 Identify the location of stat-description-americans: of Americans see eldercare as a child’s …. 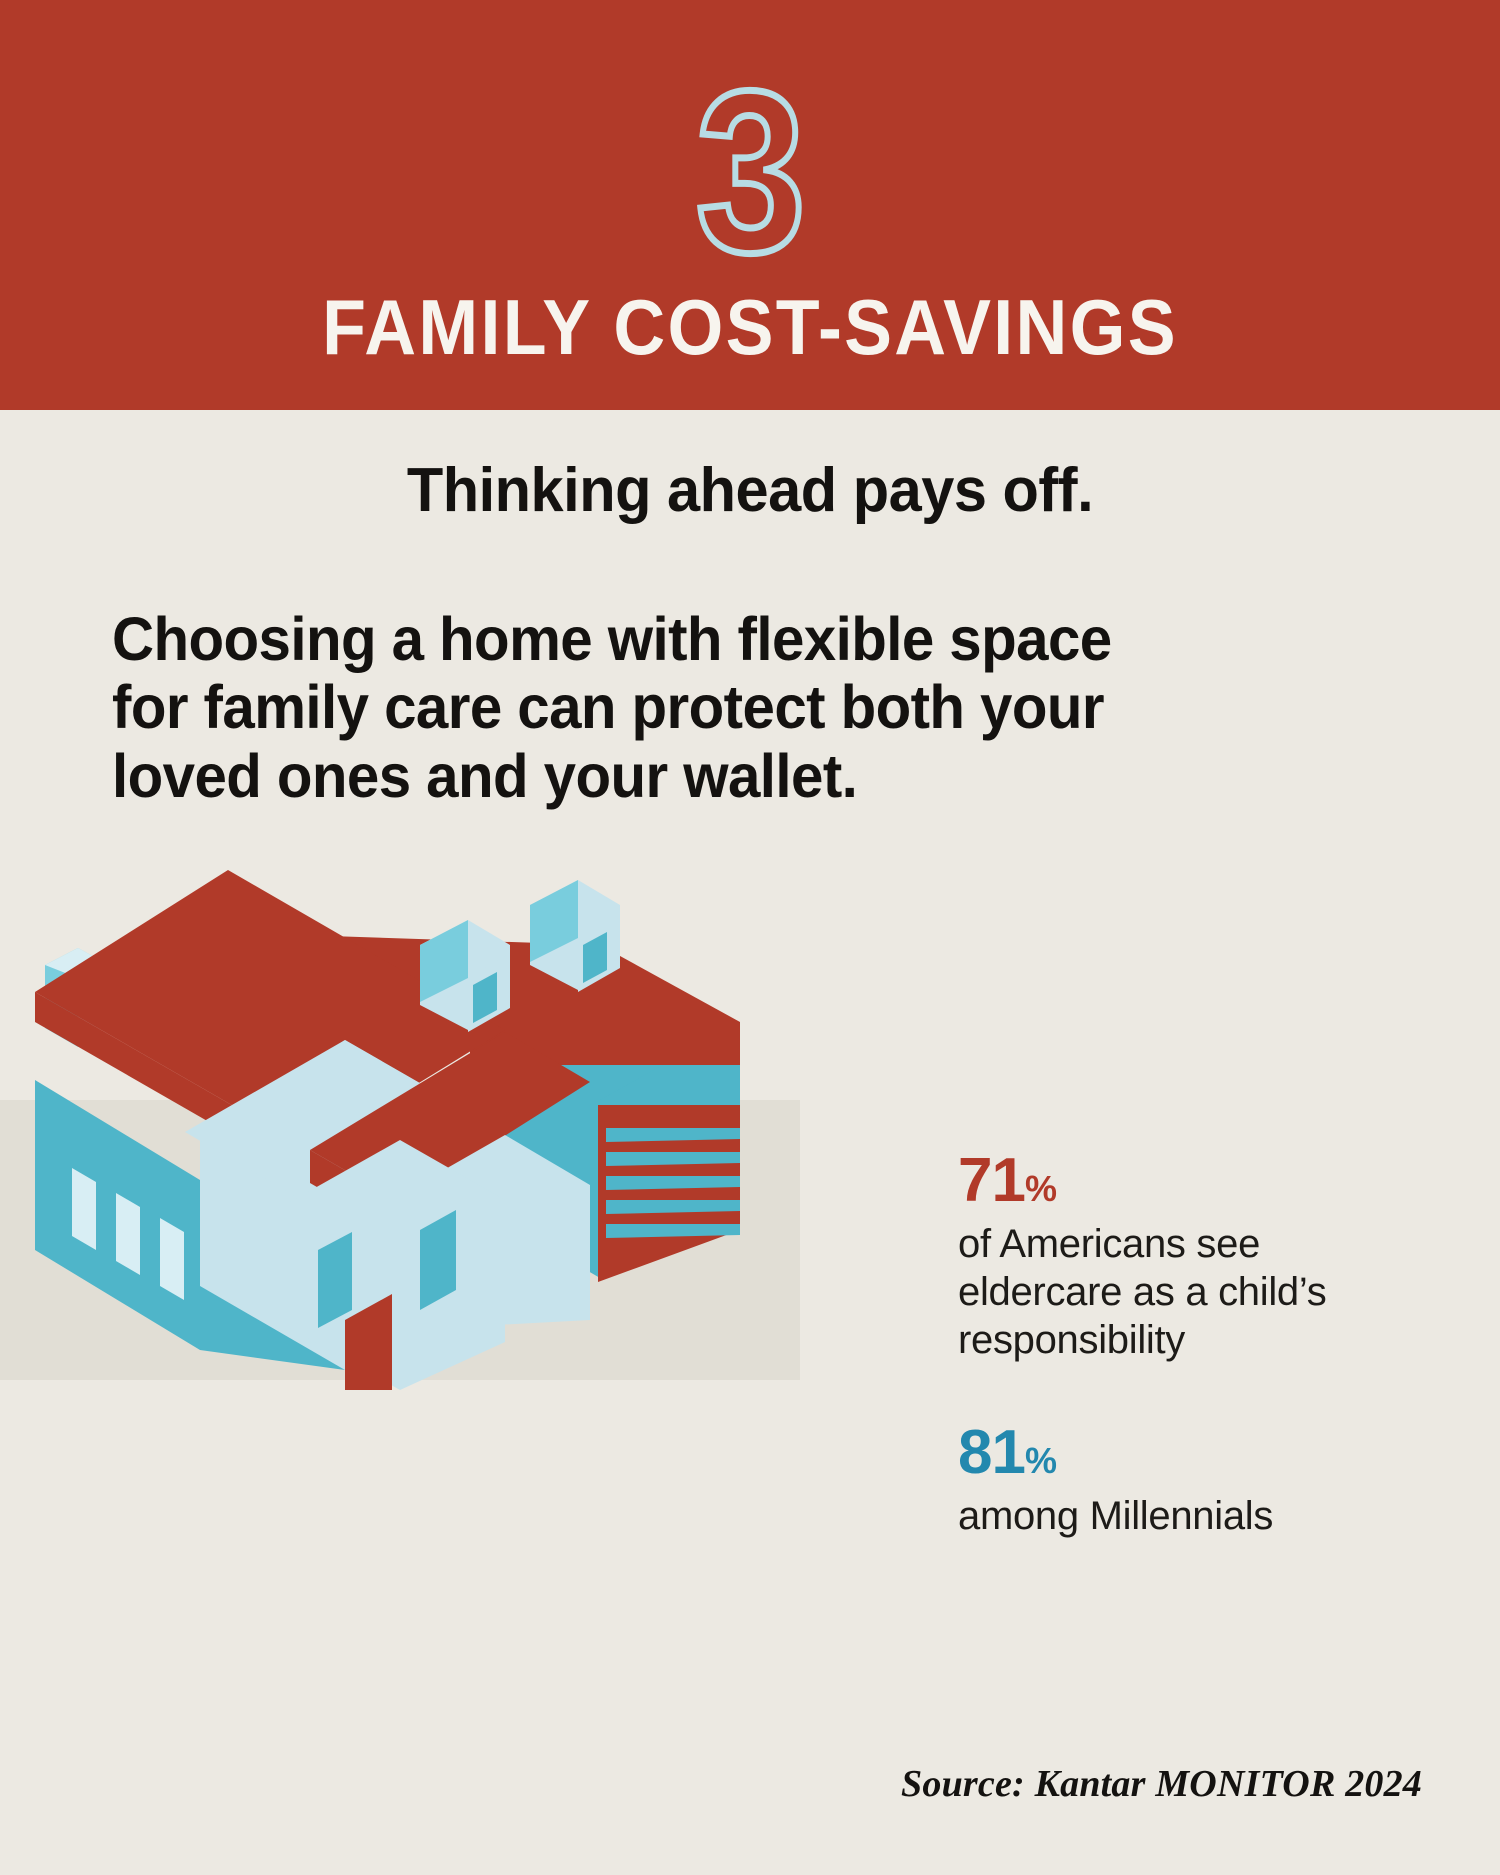
(1193, 1292).